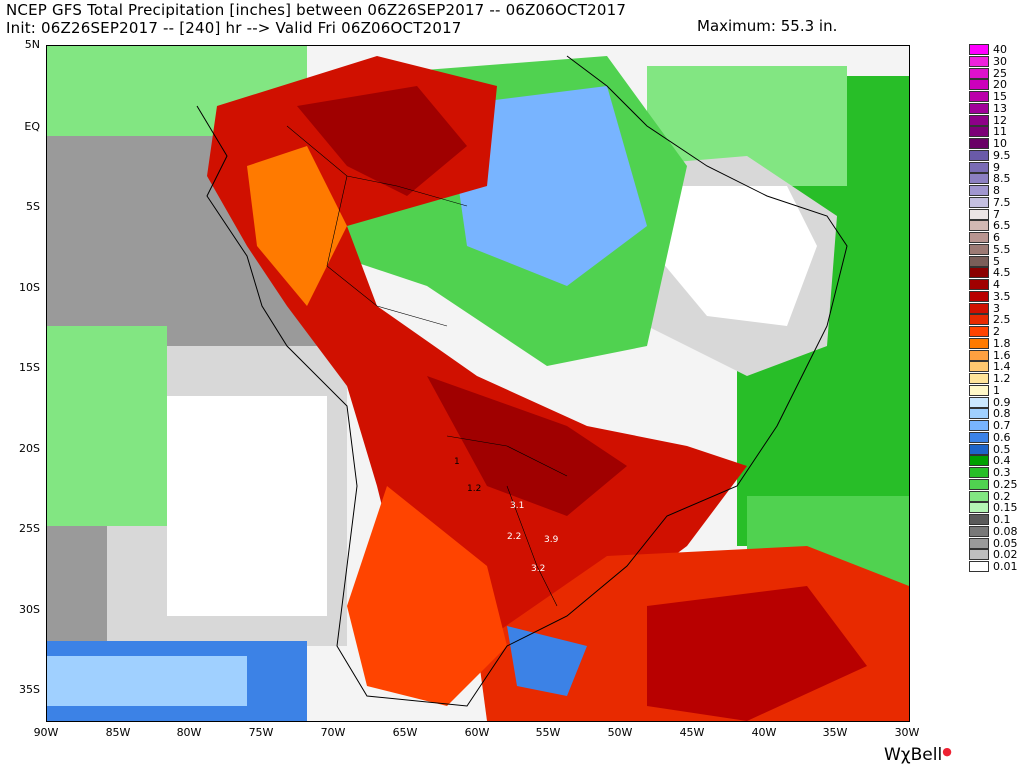 The width and height of the screenshot is (1024, 768). I want to click on annotation-1: 1, so click(457, 462).